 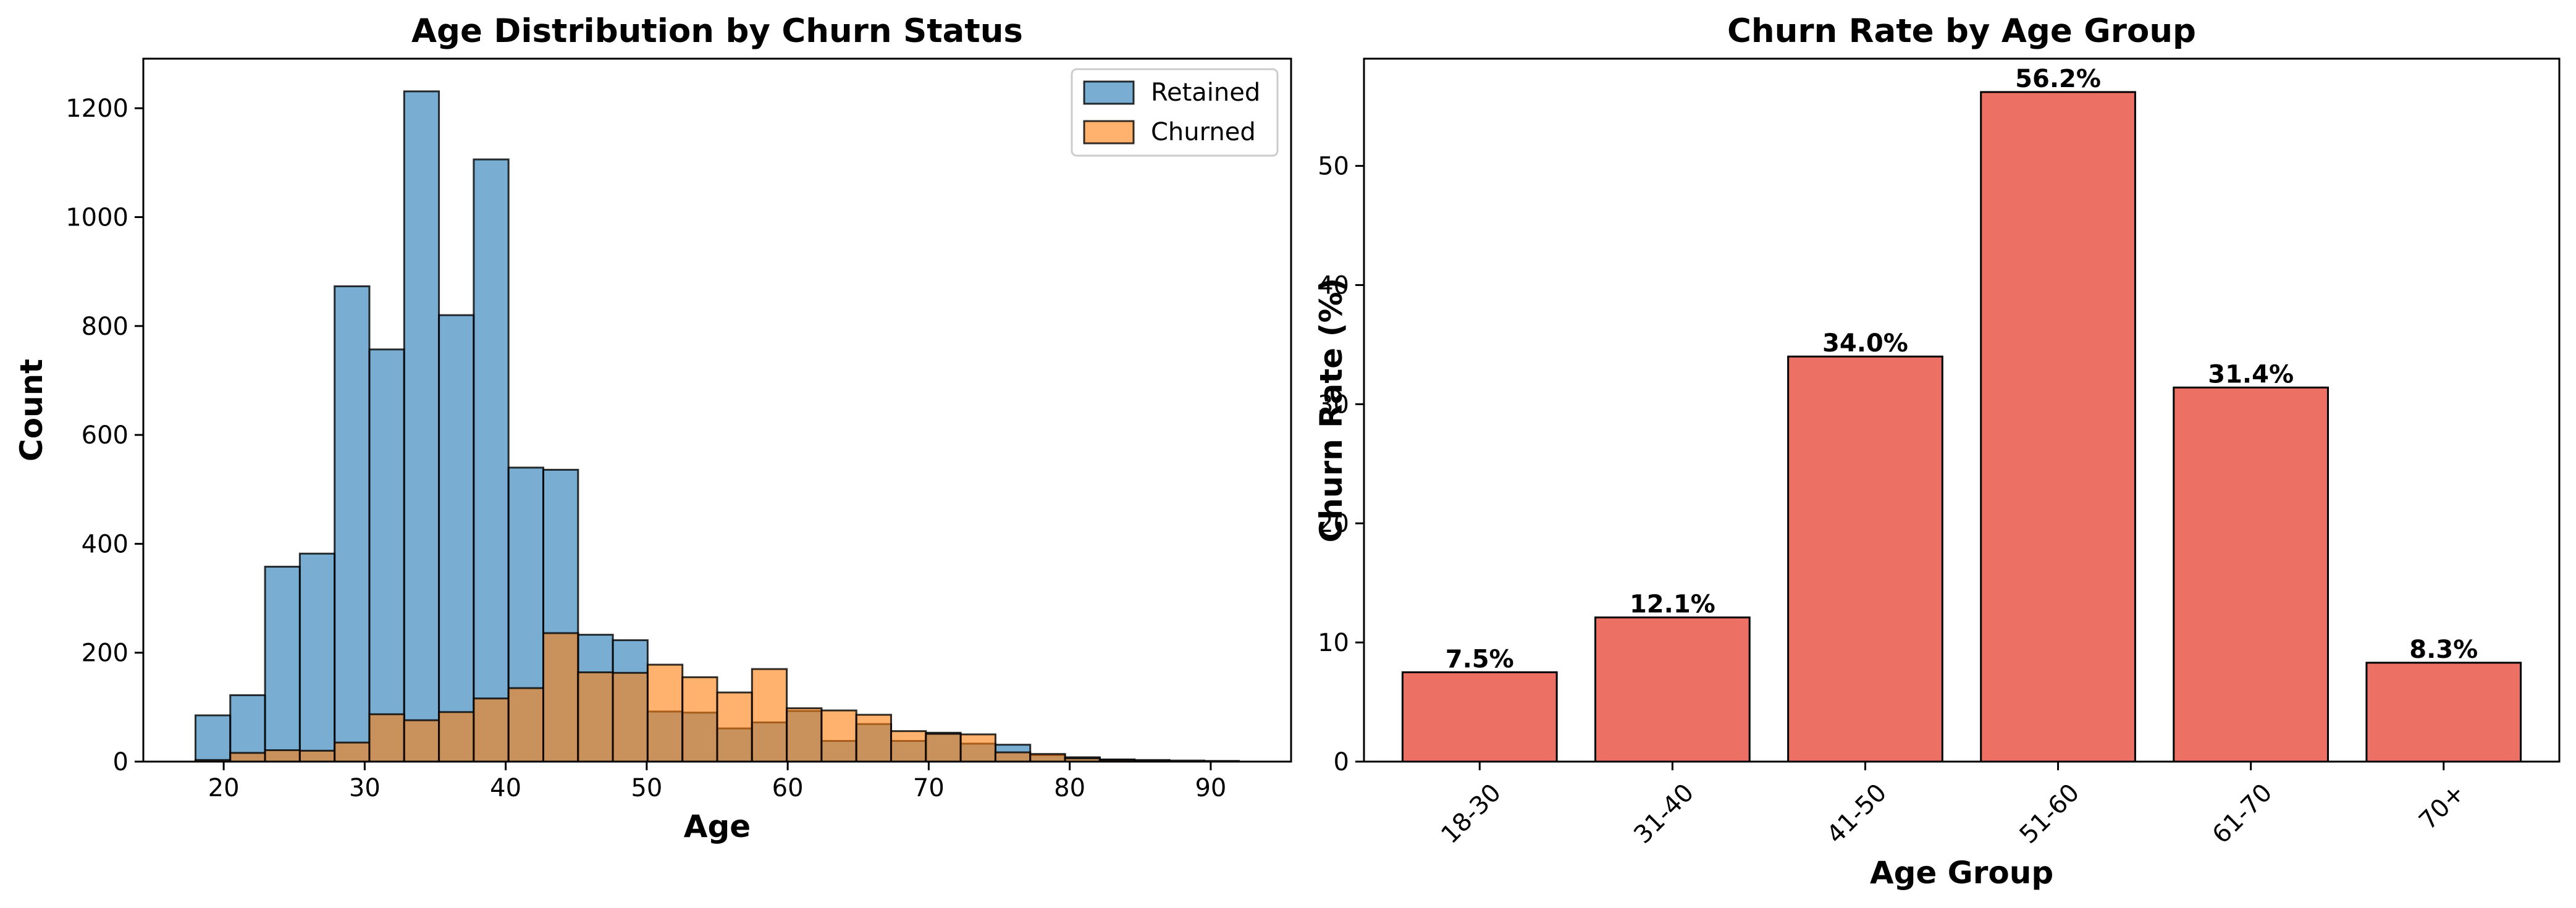 I want to click on bar-chart-y-axis-label: Churn Rate (%), so click(x=1331, y=411).